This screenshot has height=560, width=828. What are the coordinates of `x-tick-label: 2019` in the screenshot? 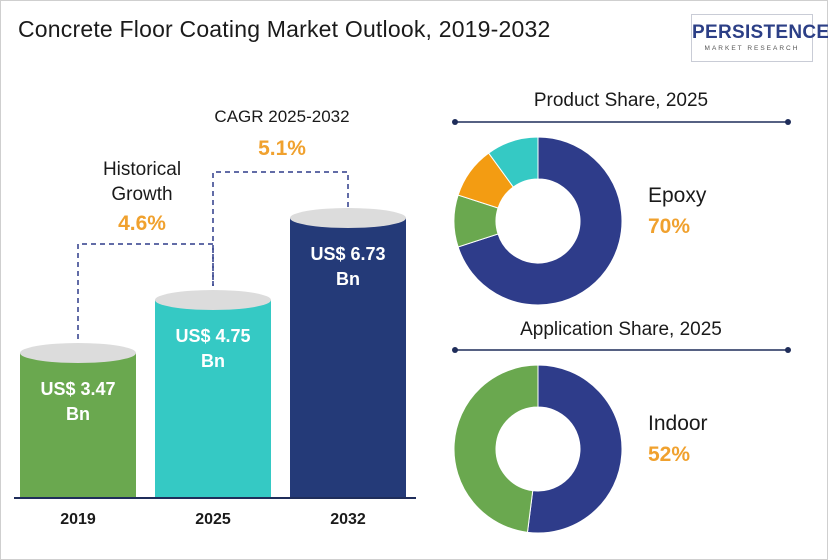 It's located at (78, 519).